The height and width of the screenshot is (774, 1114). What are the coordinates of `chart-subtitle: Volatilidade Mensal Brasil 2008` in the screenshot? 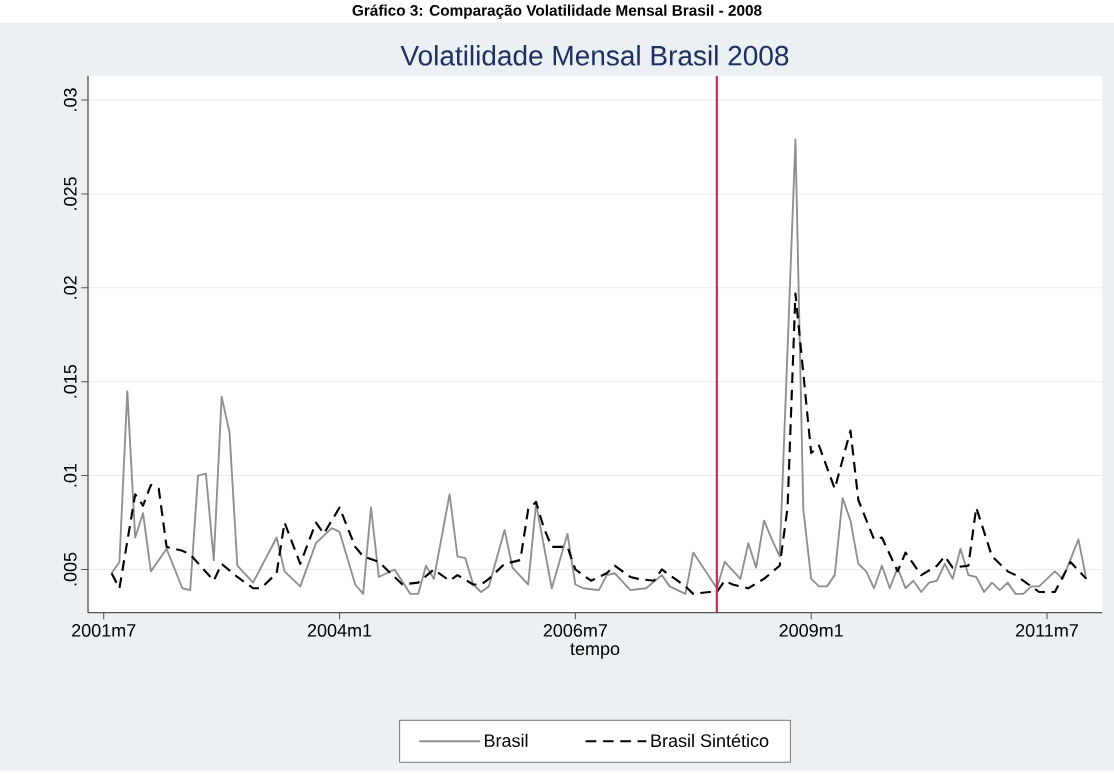 It's located at (594, 55).